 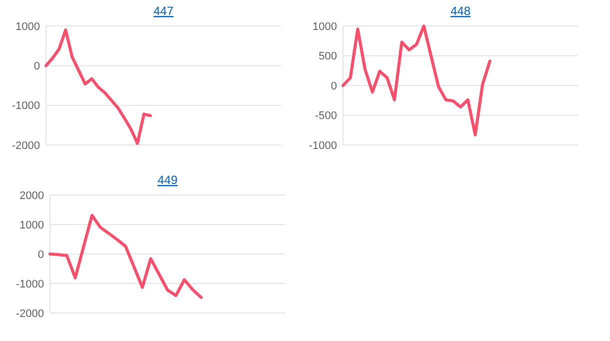 What do you see at coordinates (460, 11) in the screenshot?
I see `chart-title: 448` at bounding box center [460, 11].